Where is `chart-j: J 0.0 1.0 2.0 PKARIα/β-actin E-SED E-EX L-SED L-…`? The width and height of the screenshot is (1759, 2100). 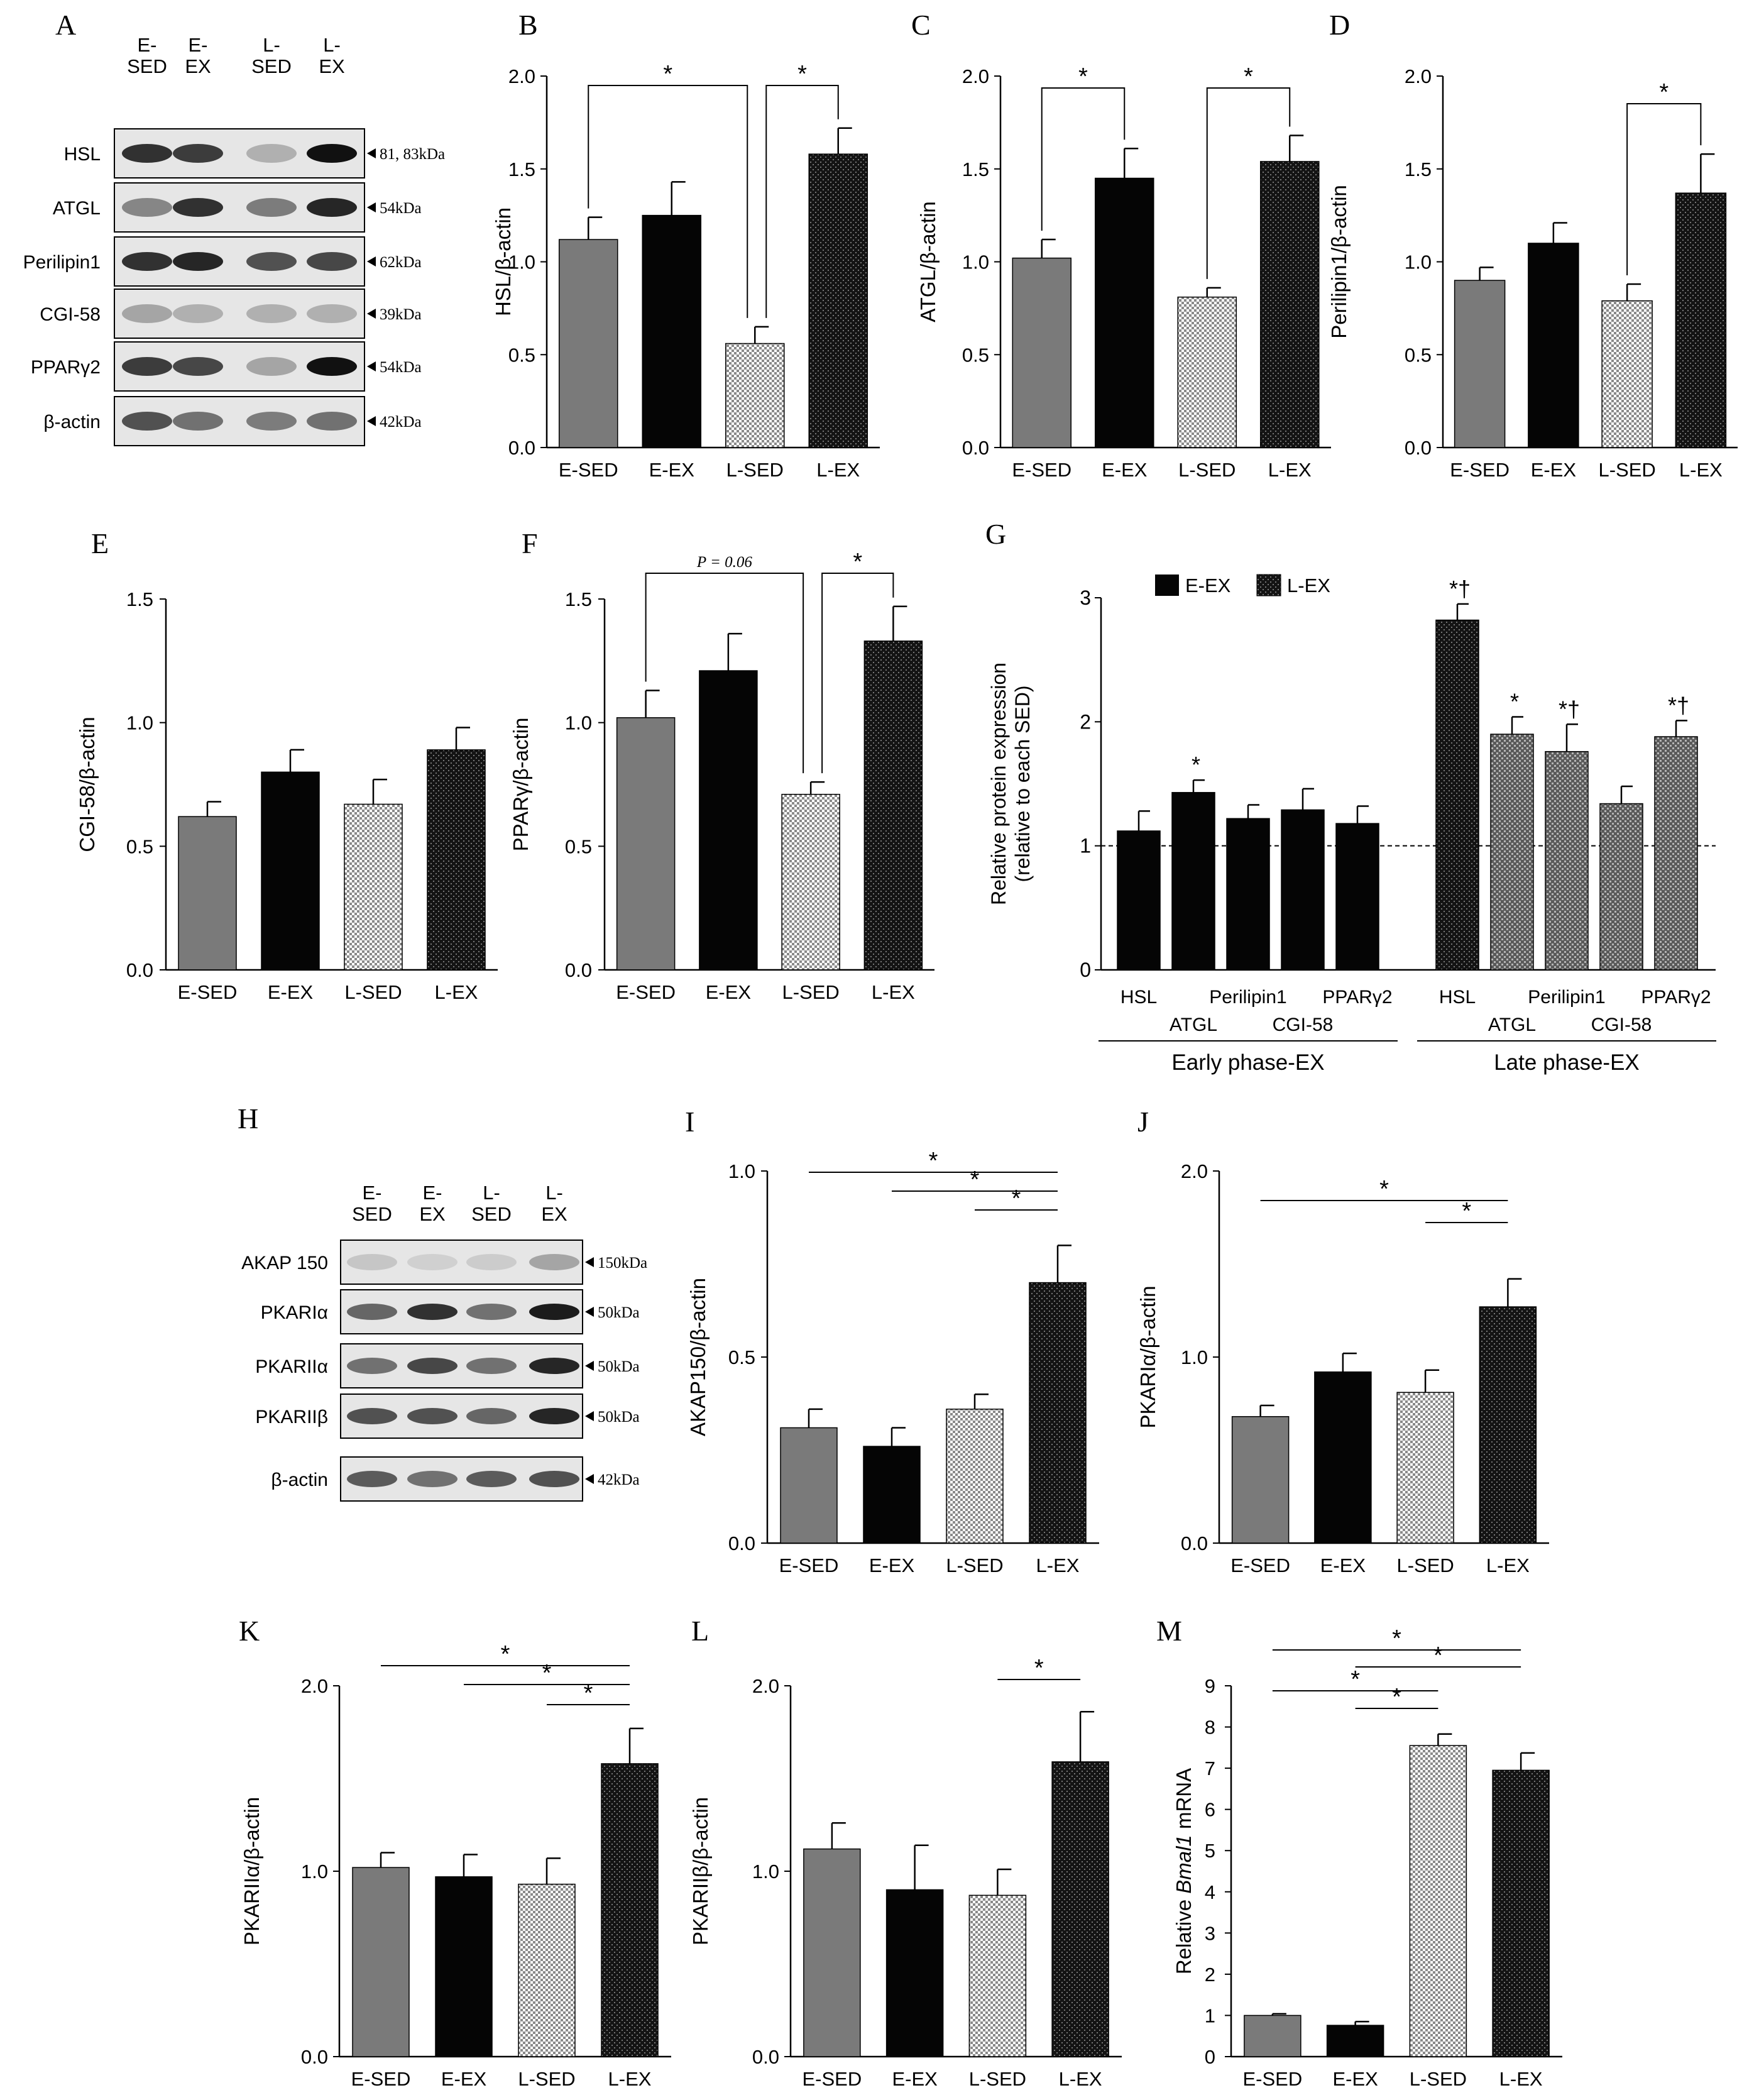 chart-j: J 0.0 1.0 2.0 PKARIα/β-actin E-SED E-EX L-SED L-… is located at coordinates (1342, 1341).